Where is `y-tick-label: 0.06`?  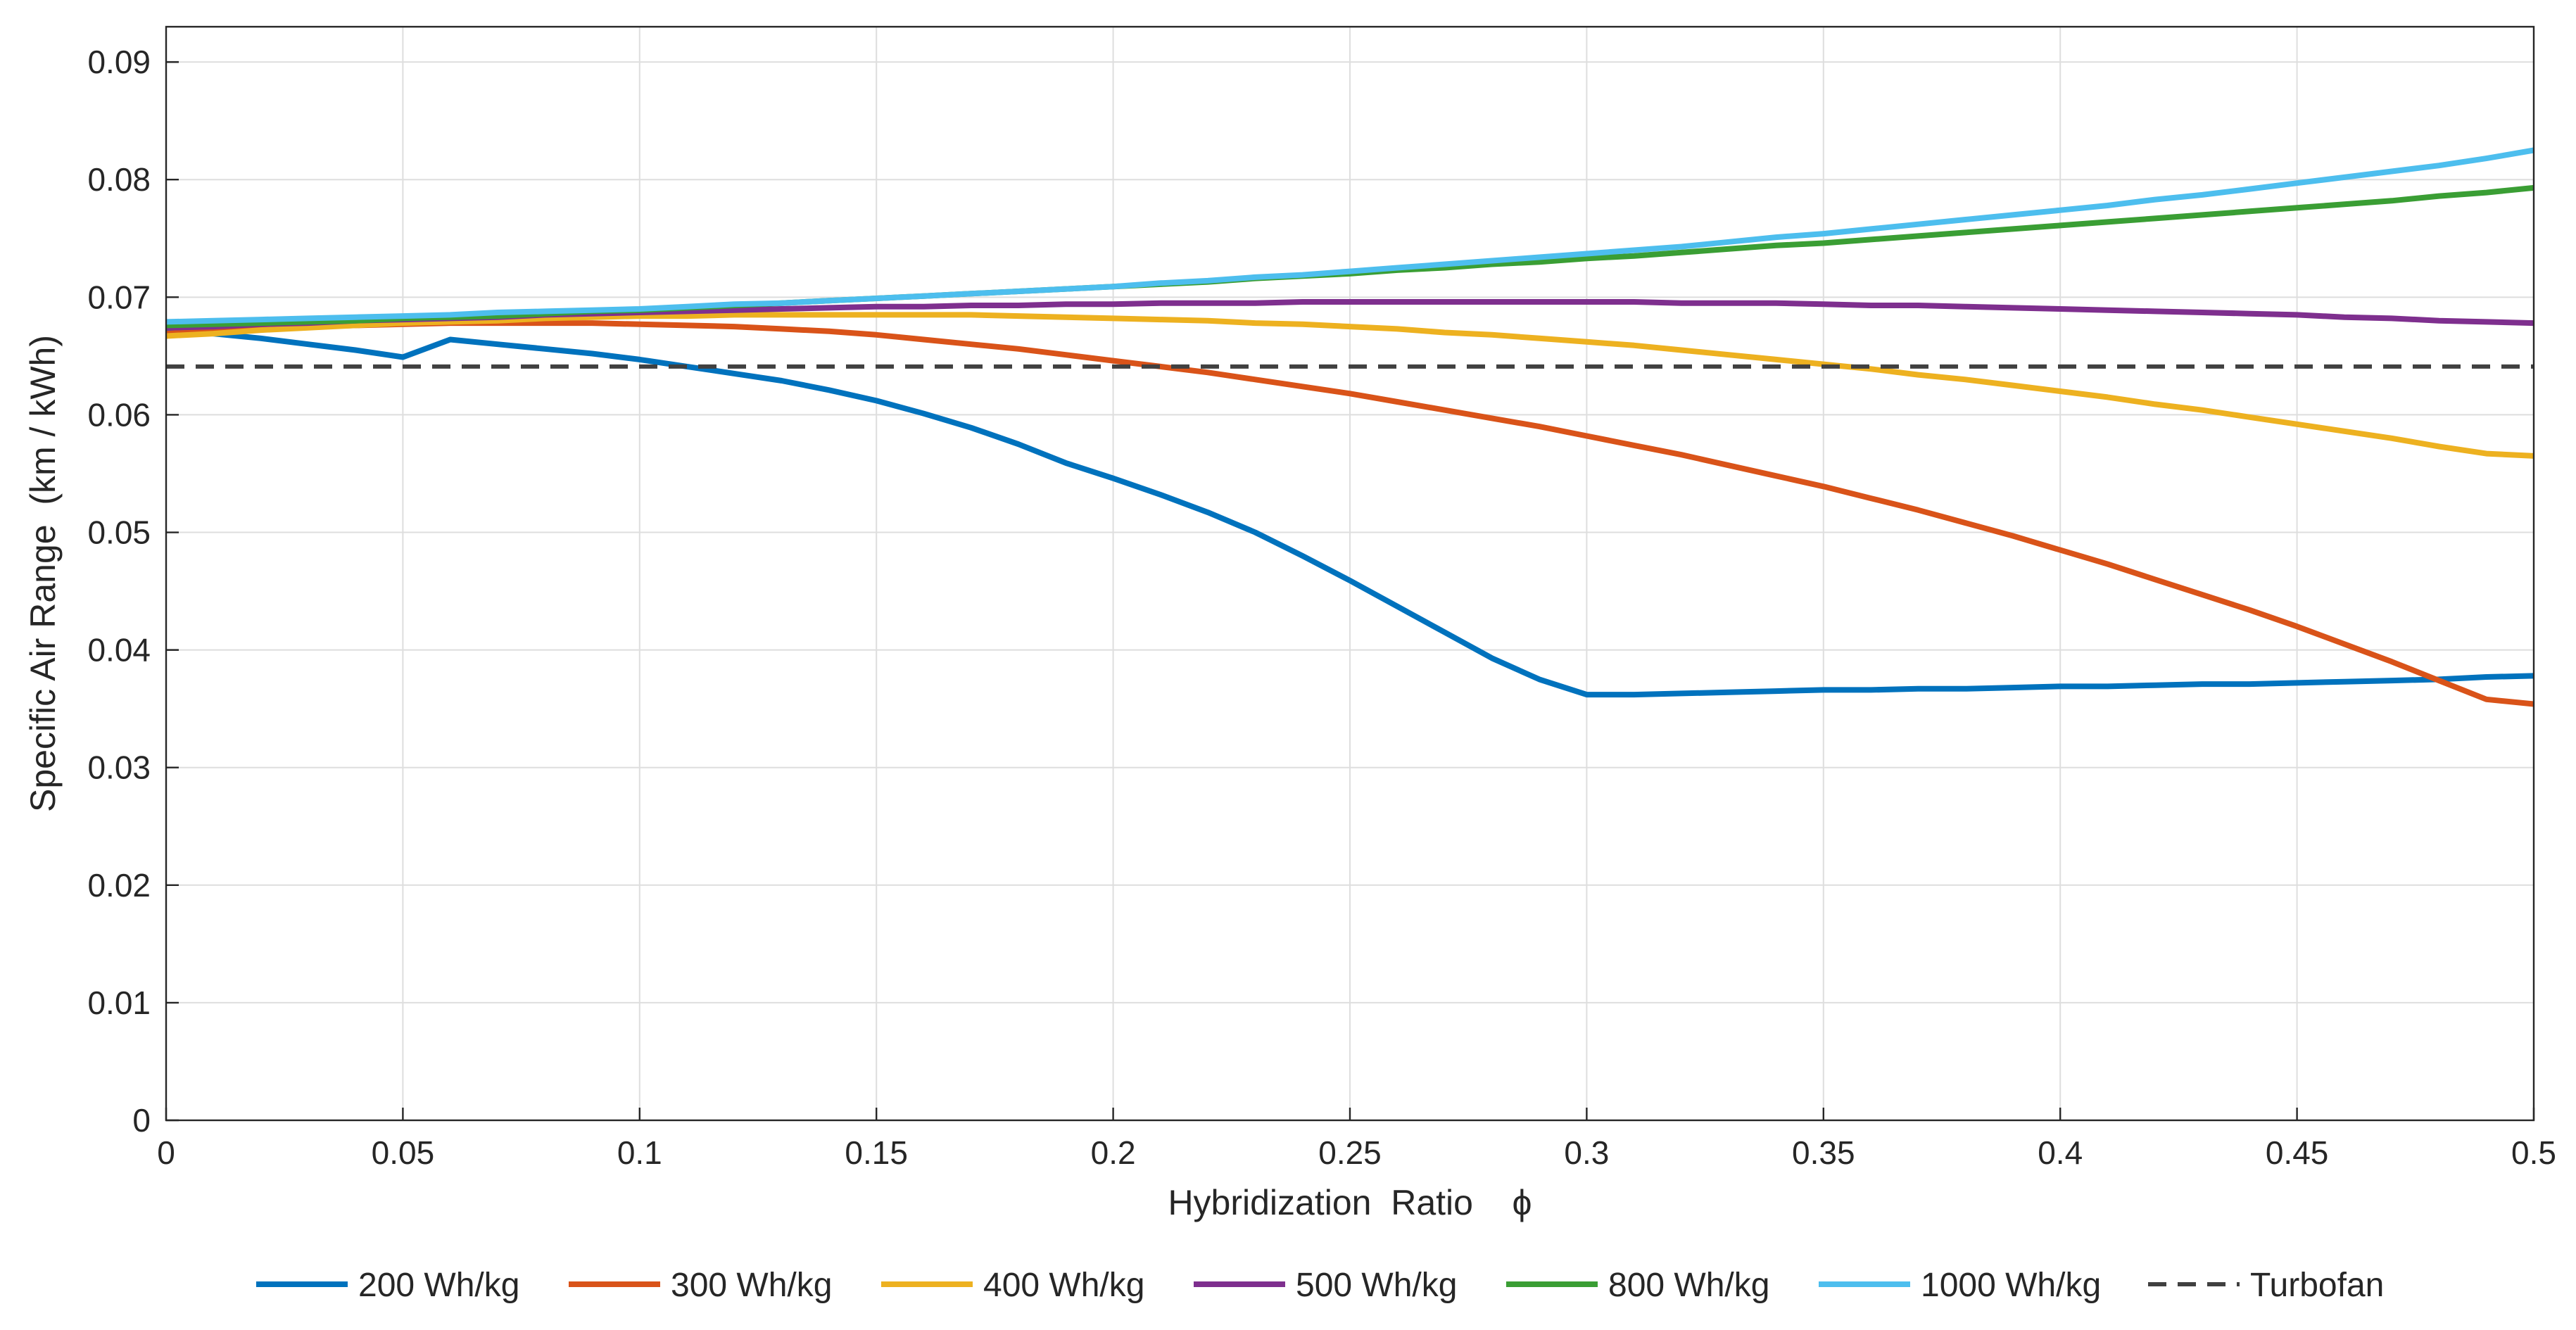
y-tick-label: 0.06 is located at coordinates (119, 414).